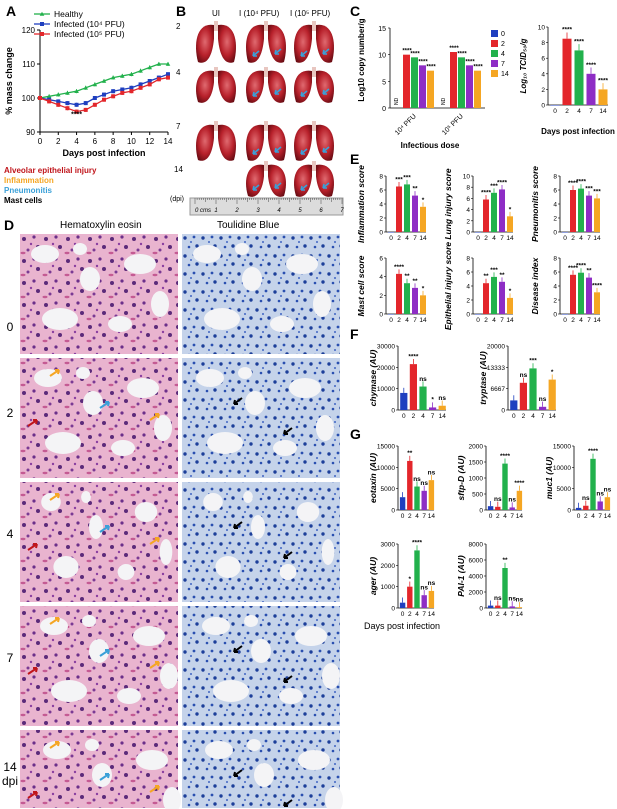 The width and height of the screenshot is (617, 809). What do you see at coordinates (9, 225) in the screenshot?
I see `panel-label-d: D` at bounding box center [9, 225].